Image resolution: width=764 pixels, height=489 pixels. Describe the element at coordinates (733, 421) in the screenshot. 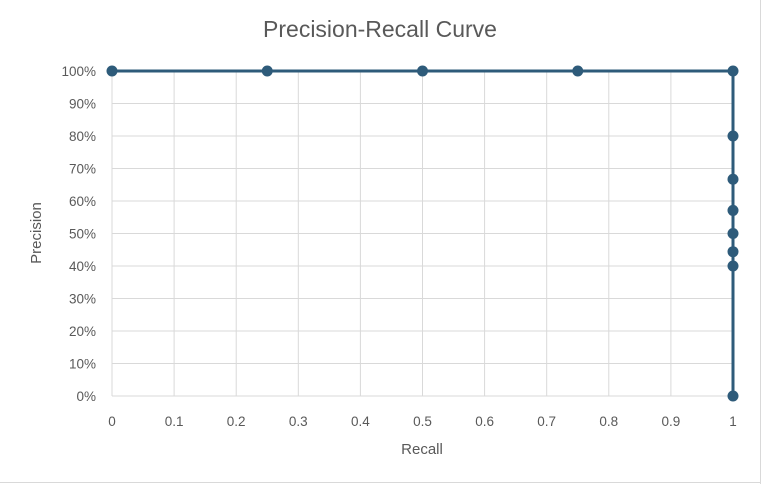

I see `x-tick-label: 1` at that location.